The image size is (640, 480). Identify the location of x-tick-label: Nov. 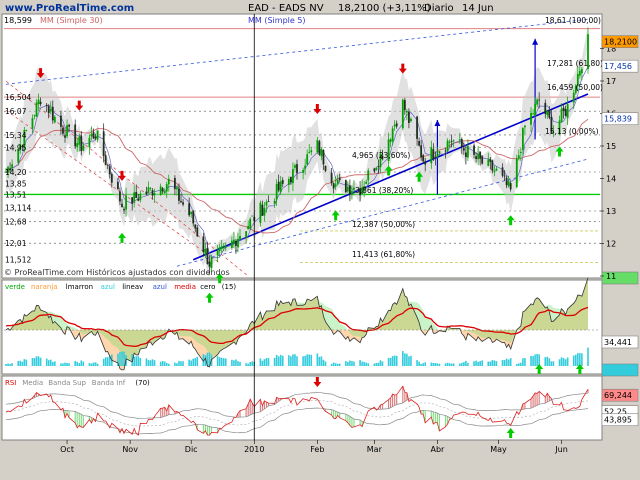
(130, 449).